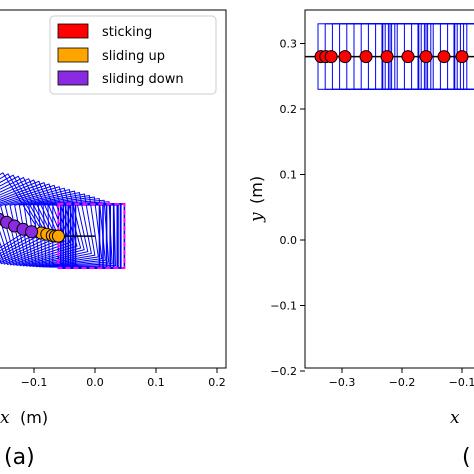  I want to click on y-tick-label: 0.0, so click(289, 240).